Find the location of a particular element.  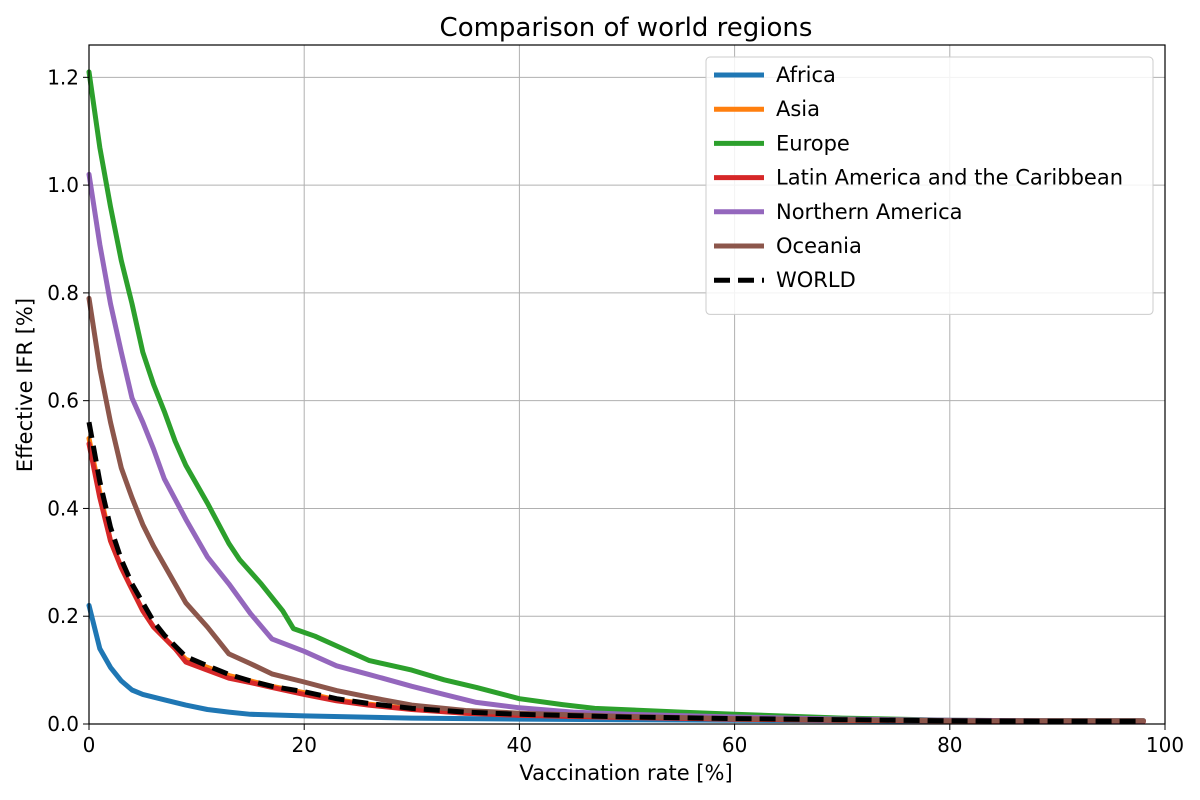

y-axis-ticks: 0.0 0.2 0.4 0.6 0.8 1.0 1.2 is located at coordinates (68, 400).